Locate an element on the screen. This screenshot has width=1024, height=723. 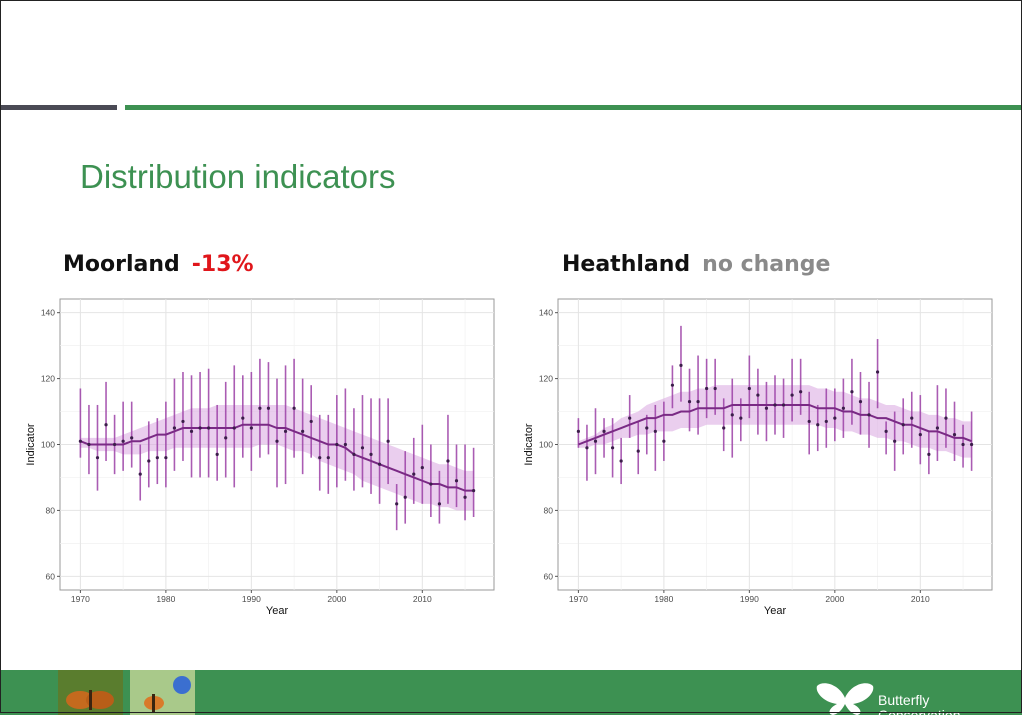
panel-change: -13% is located at coordinates (222, 264).